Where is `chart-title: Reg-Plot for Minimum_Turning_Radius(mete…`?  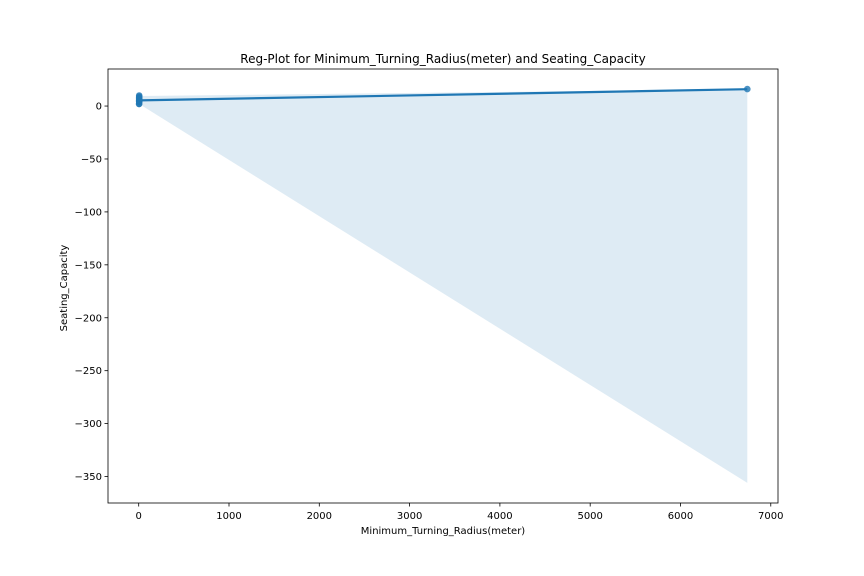
chart-title: Reg-Plot for Minimum_Turning_Radius(mete… is located at coordinates (442, 59).